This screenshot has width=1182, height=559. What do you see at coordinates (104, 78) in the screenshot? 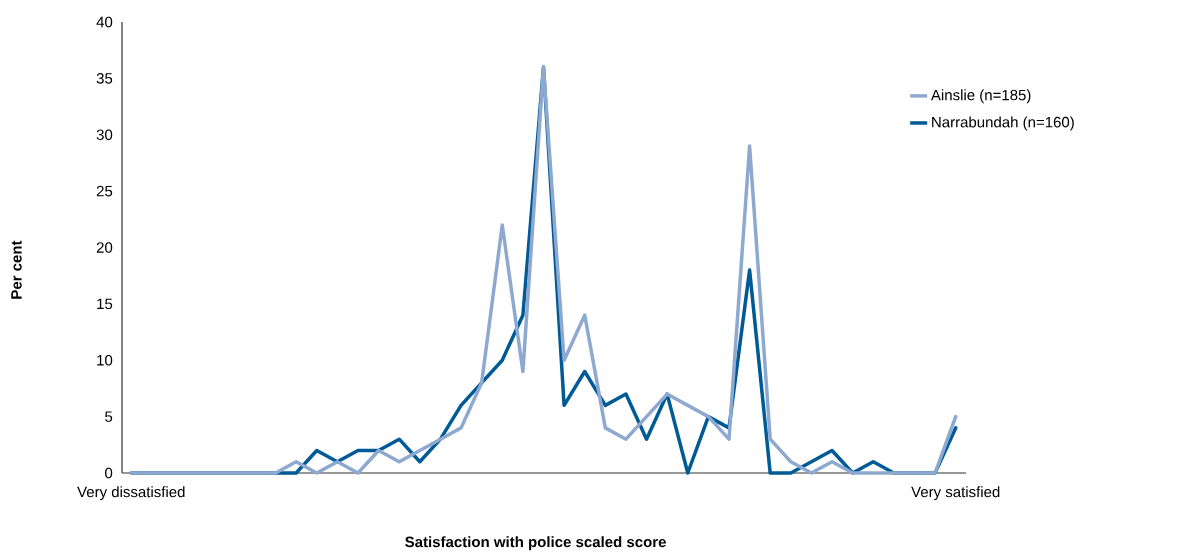
I see `y-tick-label: 35` at bounding box center [104, 78].